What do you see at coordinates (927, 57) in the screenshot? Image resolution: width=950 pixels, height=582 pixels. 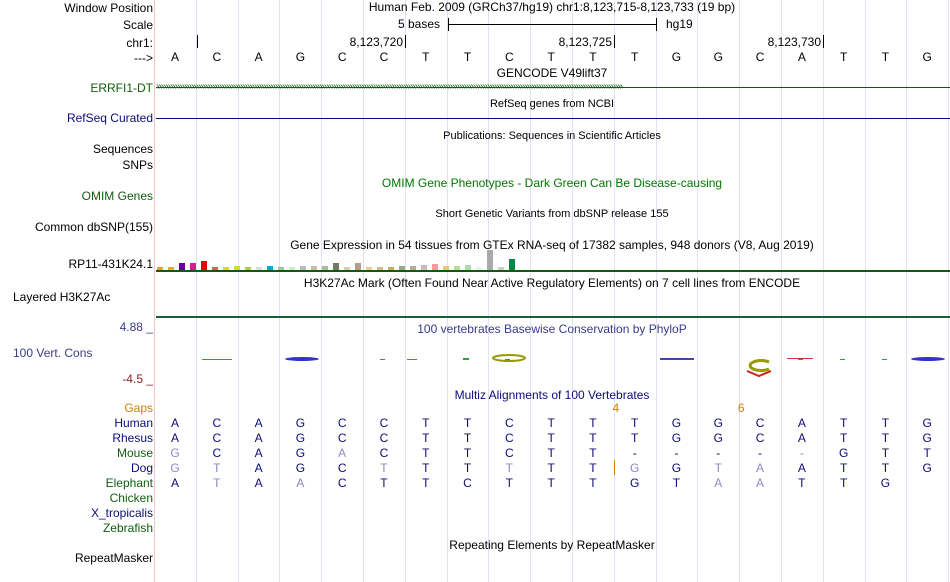 I see `reference-base: G` at bounding box center [927, 57].